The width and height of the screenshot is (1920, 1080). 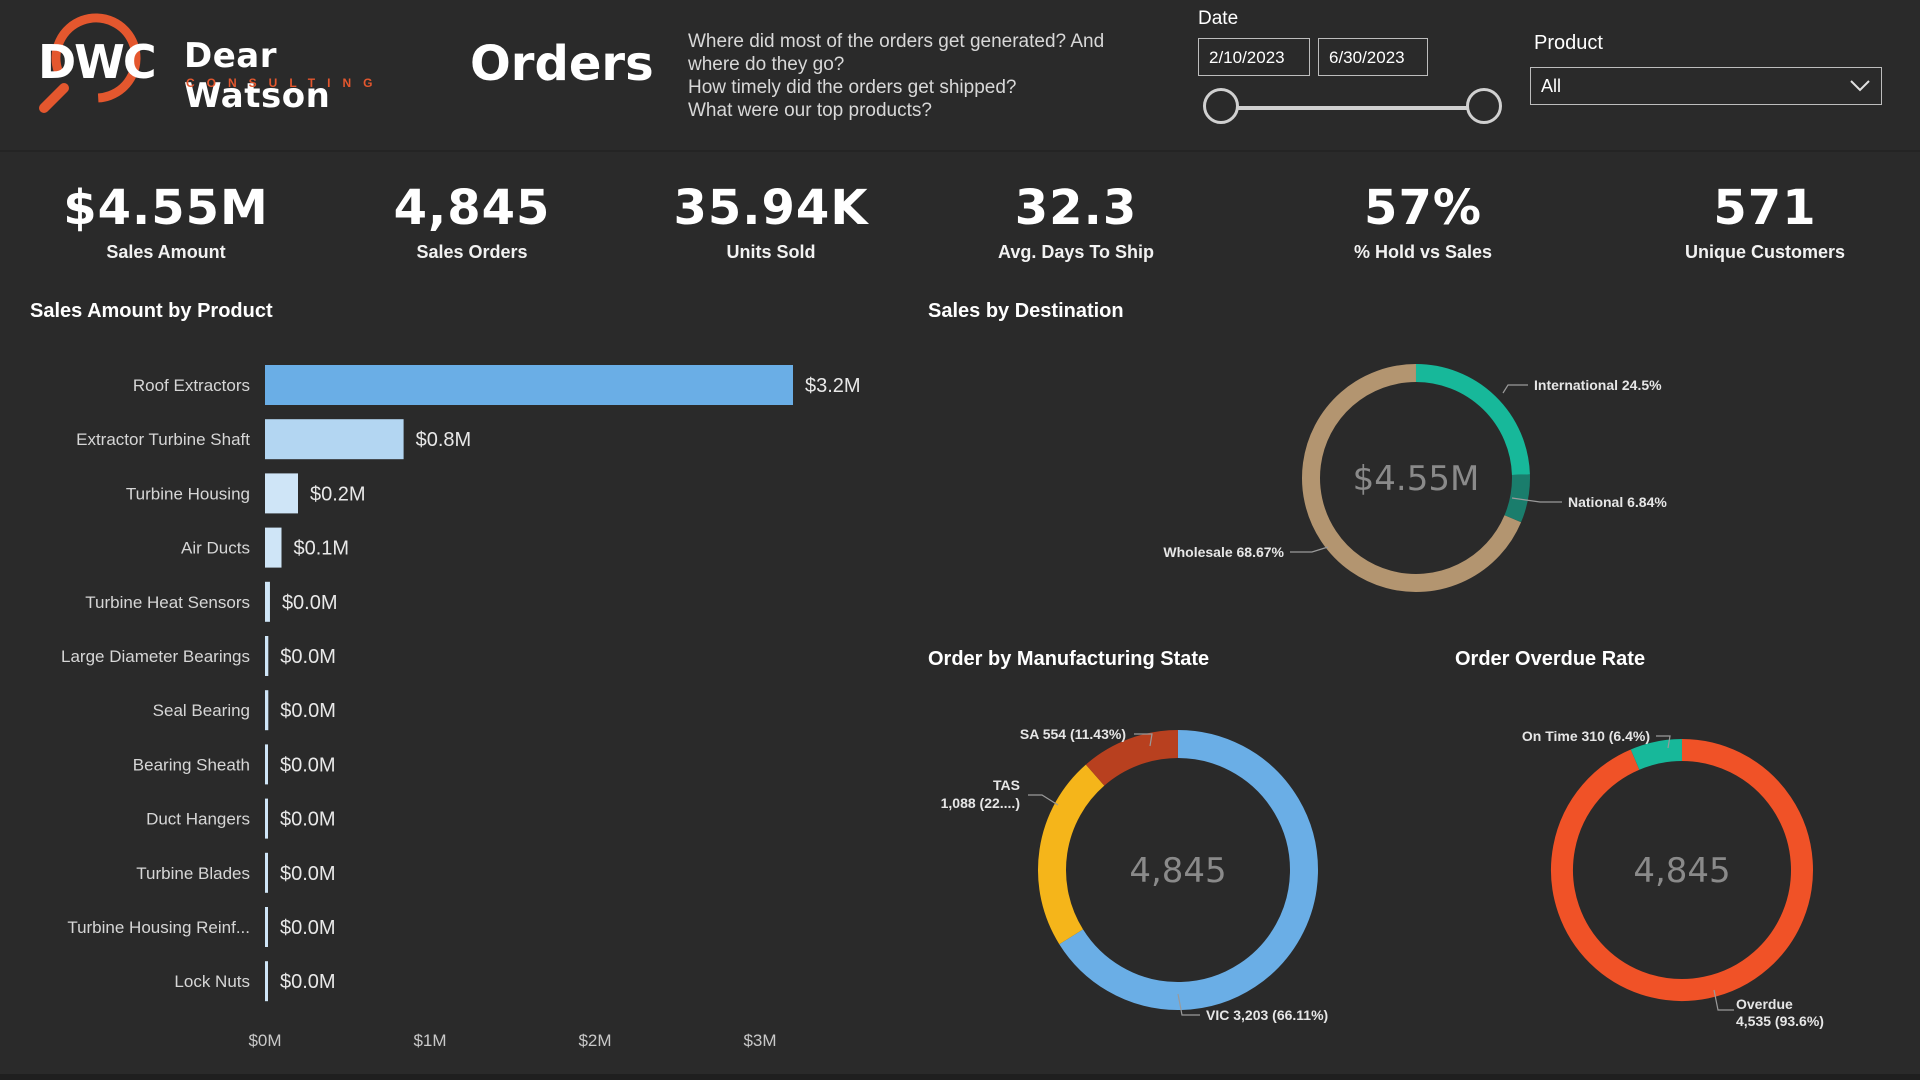 I want to click on donut-slice-label: On Time 310 (6.4%), so click(x=1586, y=736).